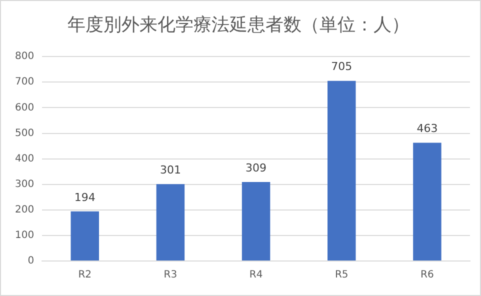 This screenshot has height=296, width=481. I want to click on x-tick-label: R4, so click(256, 275).